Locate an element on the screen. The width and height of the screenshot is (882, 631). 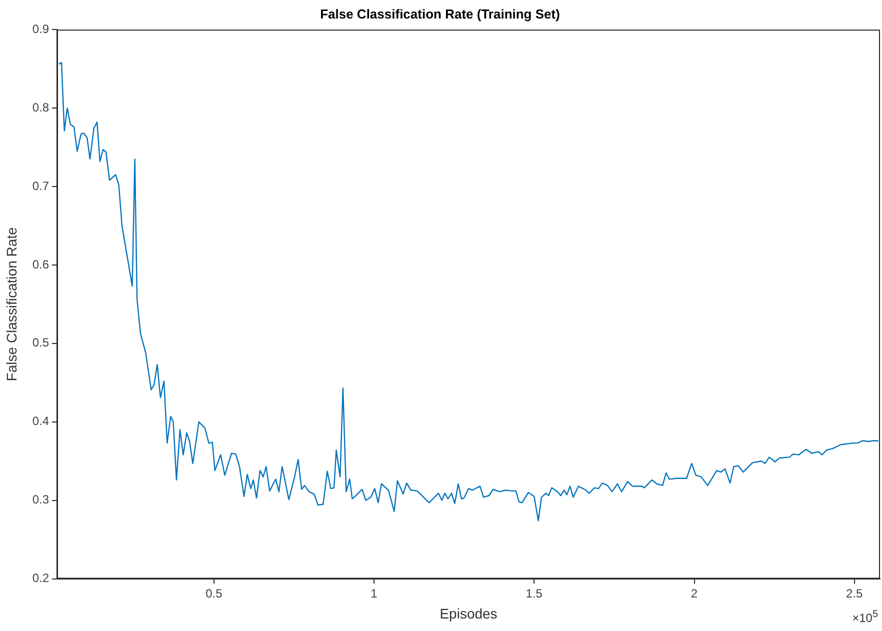
y-tick-label: 0.8 is located at coordinates (41, 107).